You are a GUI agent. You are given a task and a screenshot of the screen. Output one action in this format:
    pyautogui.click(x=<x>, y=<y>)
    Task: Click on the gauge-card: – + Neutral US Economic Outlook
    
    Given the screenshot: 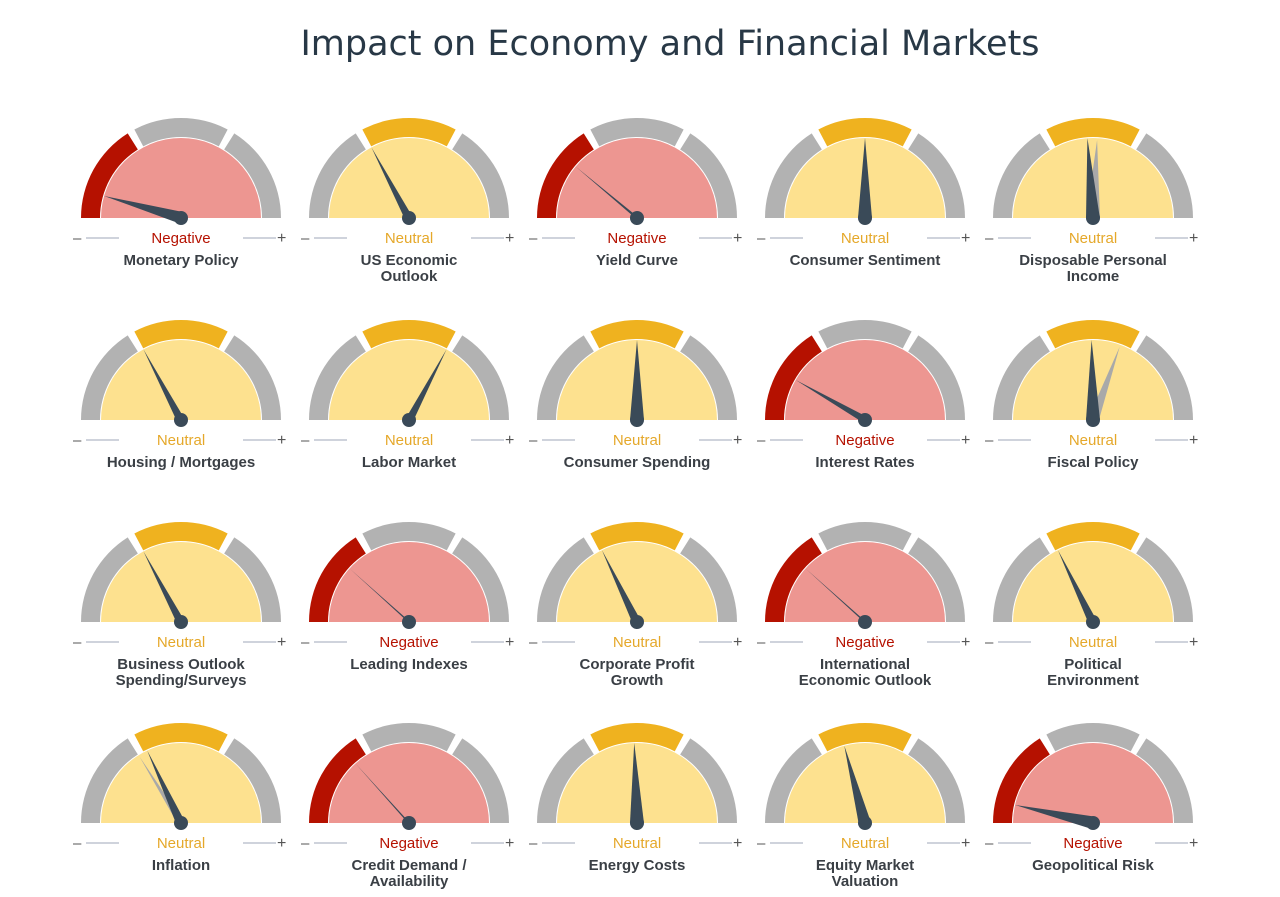 What is the action you would take?
    pyautogui.click(x=409, y=201)
    